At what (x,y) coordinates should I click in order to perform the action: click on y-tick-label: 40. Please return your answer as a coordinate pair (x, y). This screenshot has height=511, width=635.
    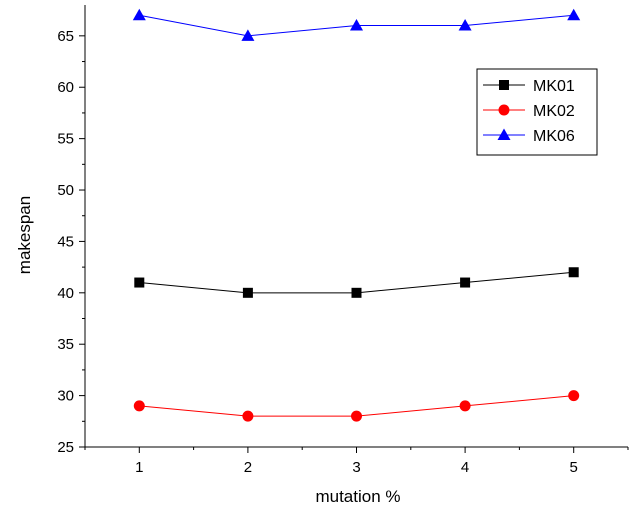
    Looking at the image, I should click on (65, 293).